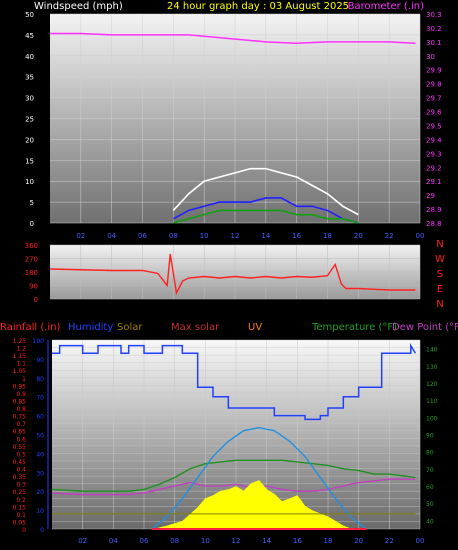 This screenshot has height=550, width=458. What do you see at coordinates (21, 515) in the screenshot?
I see `rain-tick-label: 0.1` at bounding box center [21, 515].